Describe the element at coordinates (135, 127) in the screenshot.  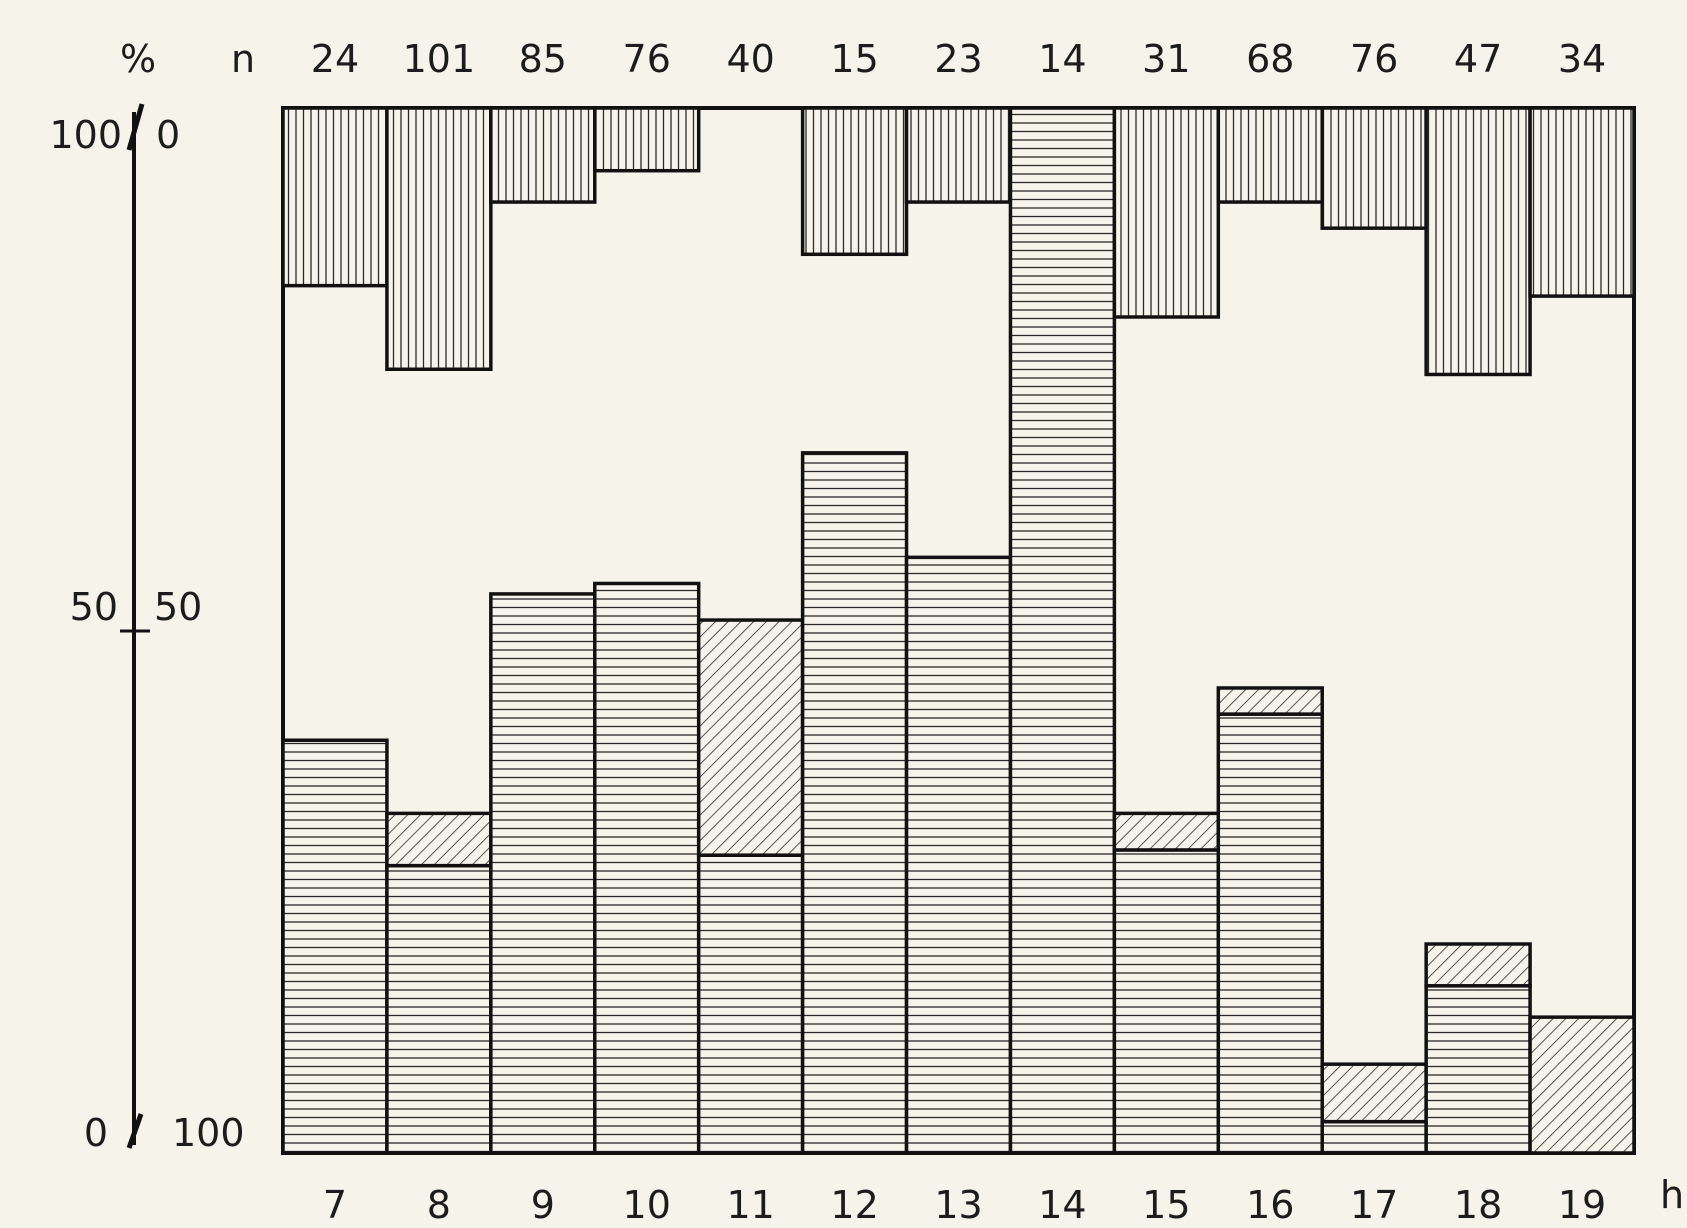
I see `left-axis-top-hook` at that location.